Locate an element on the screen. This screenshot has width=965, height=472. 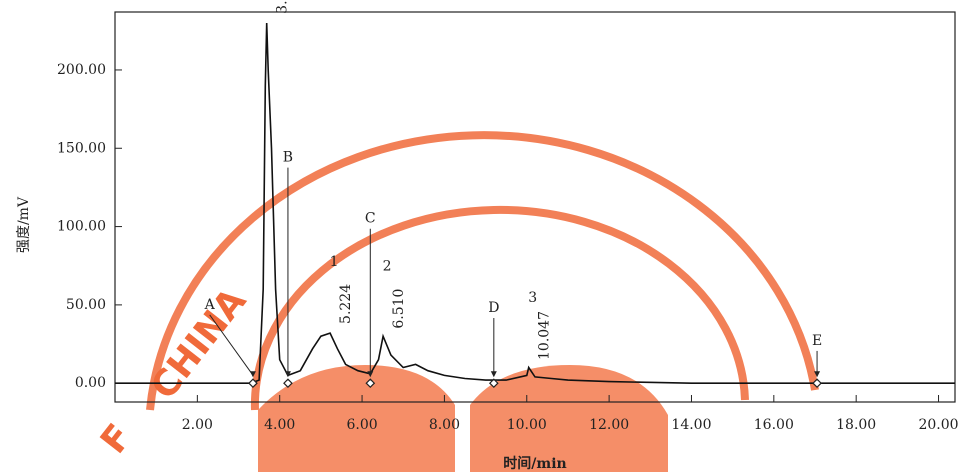
marker-label: D is located at coordinates (493, 308).